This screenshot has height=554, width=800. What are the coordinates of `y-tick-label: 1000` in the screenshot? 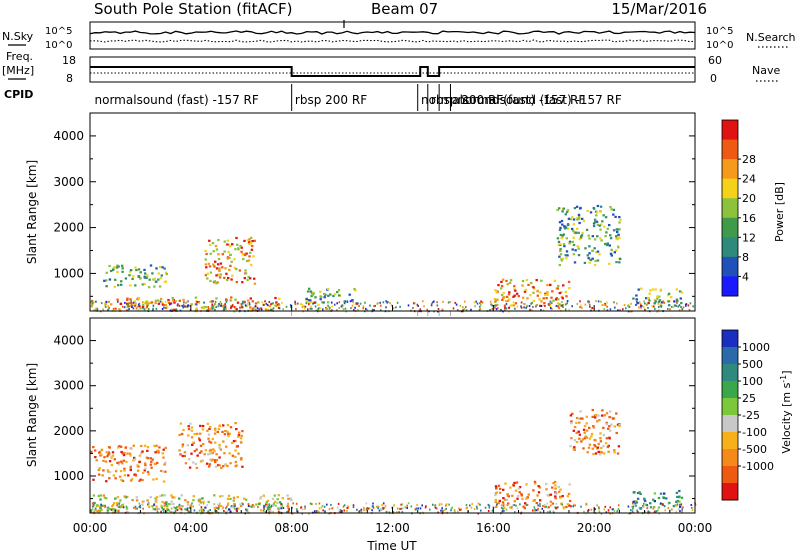 It's located at (68, 476).